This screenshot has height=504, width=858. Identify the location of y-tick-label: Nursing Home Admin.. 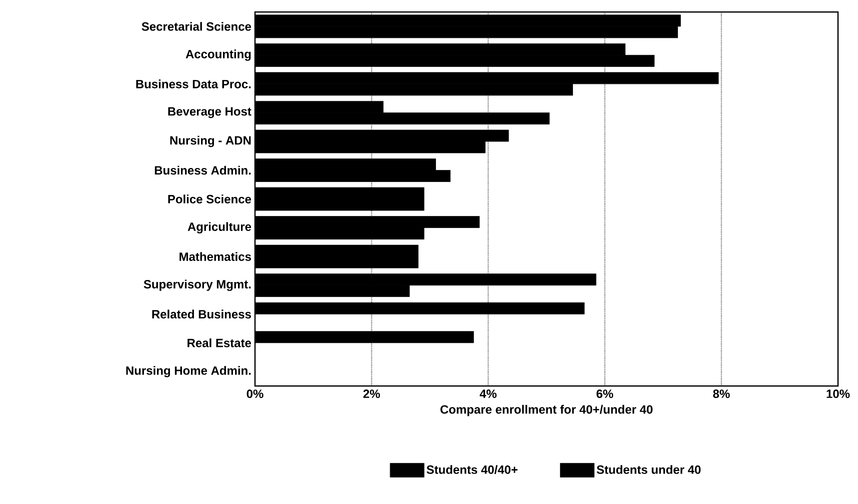
(188, 372).